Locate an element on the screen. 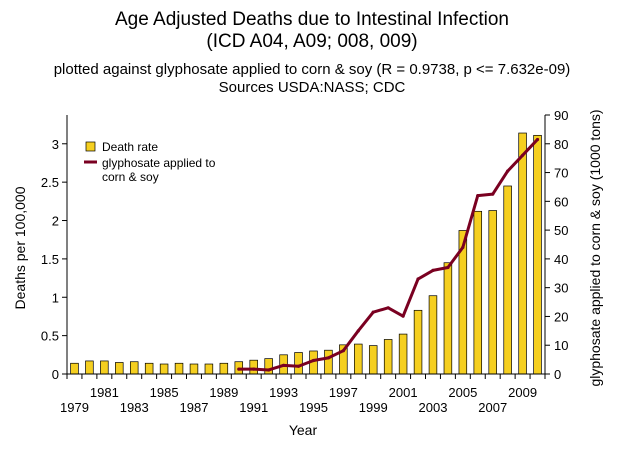 This screenshot has height=457, width=624. legend-line-label-part1: glyphosate applied to is located at coordinates (159, 163).